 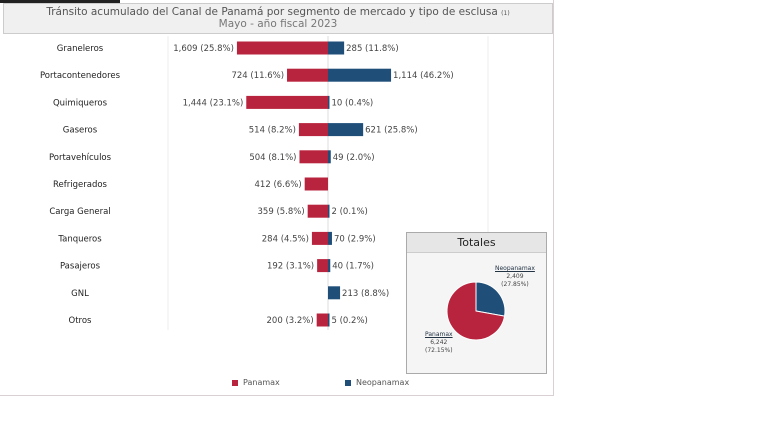 I want to click on panamax-label: 514 (8.2%), so click(x=272, y=131).